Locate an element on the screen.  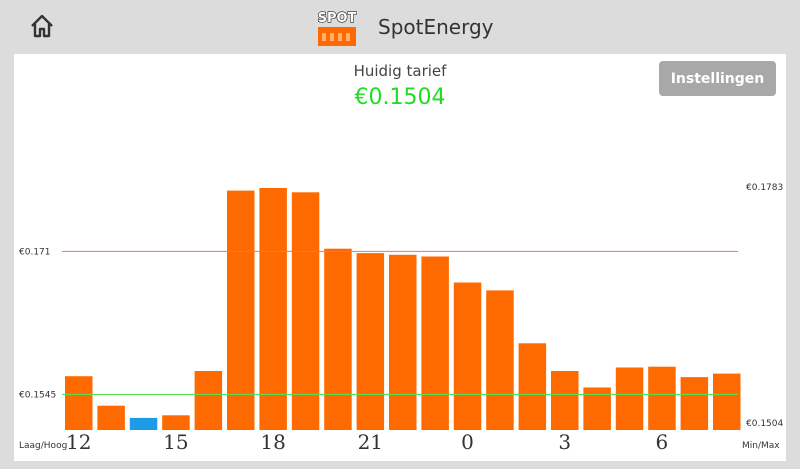
current-tariff-value: €0.1504 is located at coordinates (400, 97).